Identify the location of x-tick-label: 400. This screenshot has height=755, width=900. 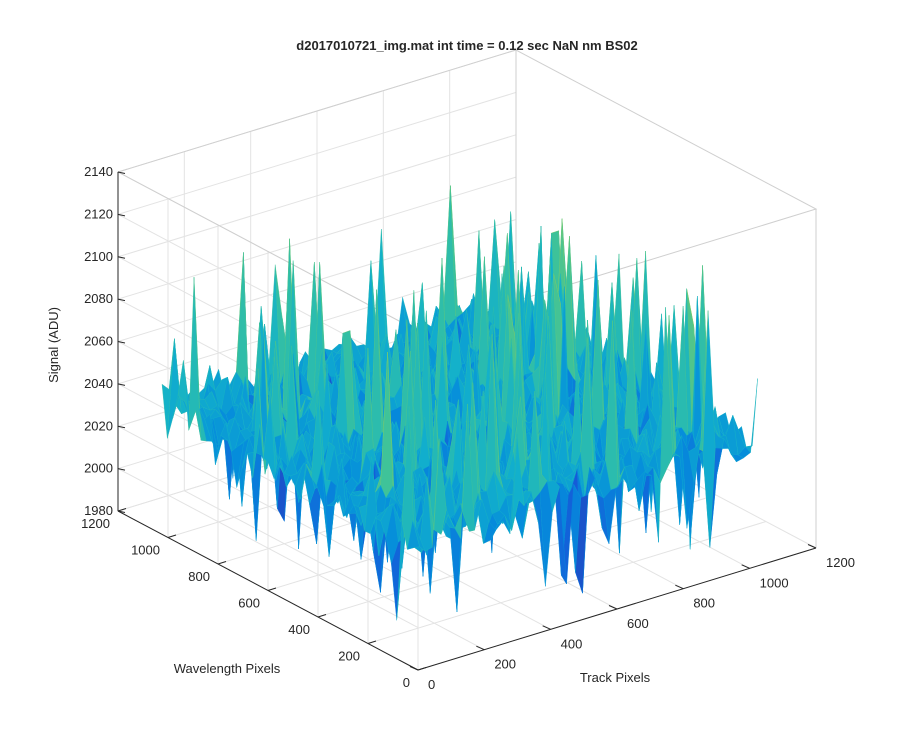
(572, 643).